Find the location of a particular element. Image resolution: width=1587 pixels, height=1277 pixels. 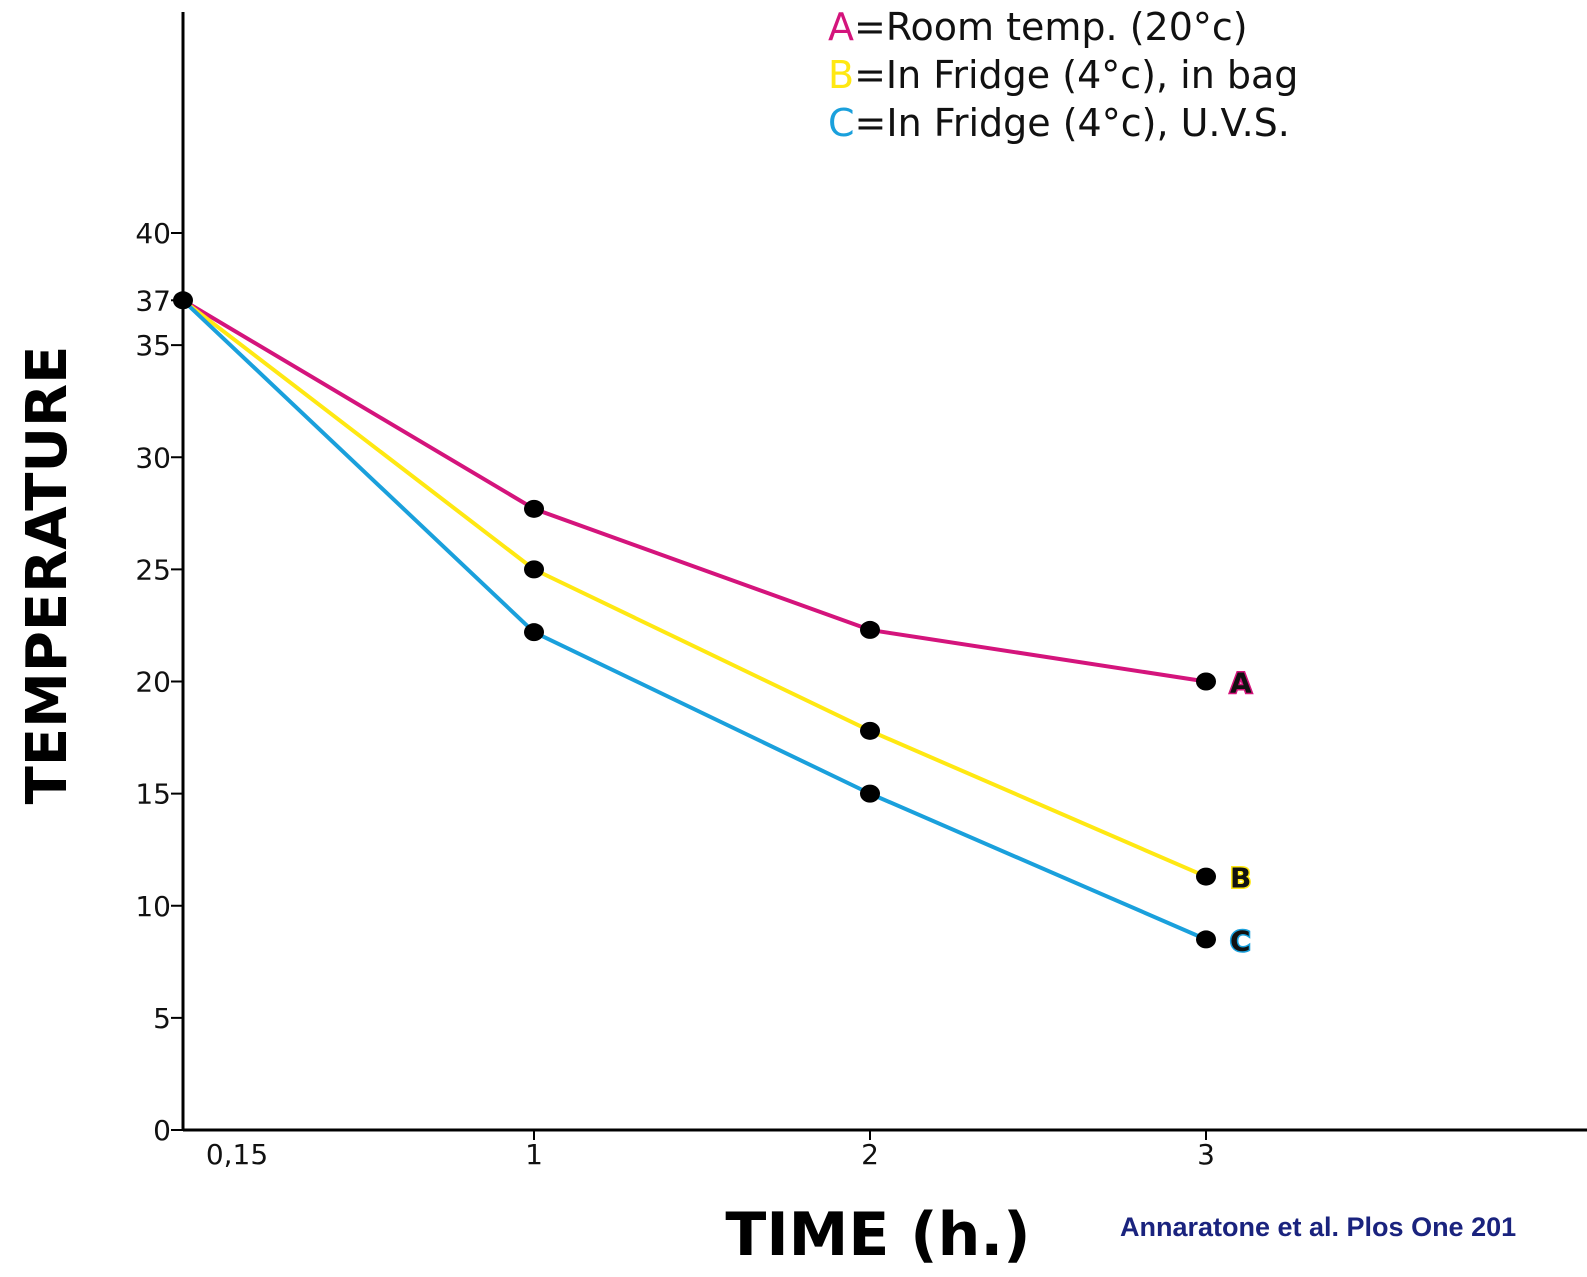

legend-entry-b: B=In Fridge (4°c), in bag is located at coordinates (1063, 75).